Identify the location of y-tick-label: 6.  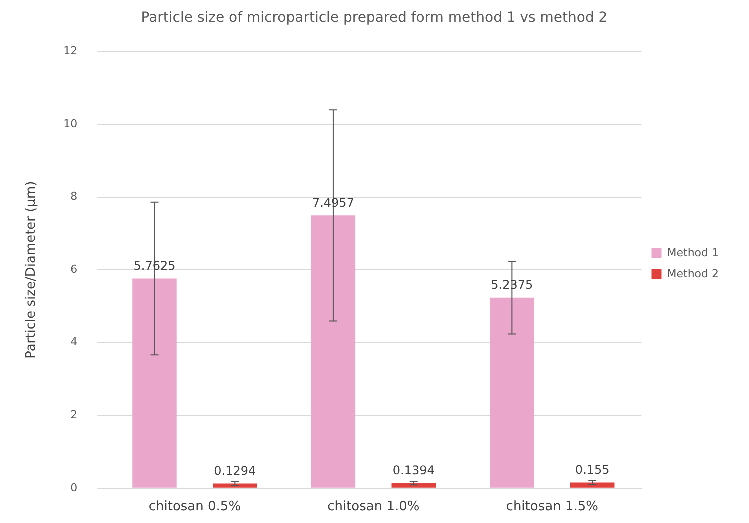
(74, 269).